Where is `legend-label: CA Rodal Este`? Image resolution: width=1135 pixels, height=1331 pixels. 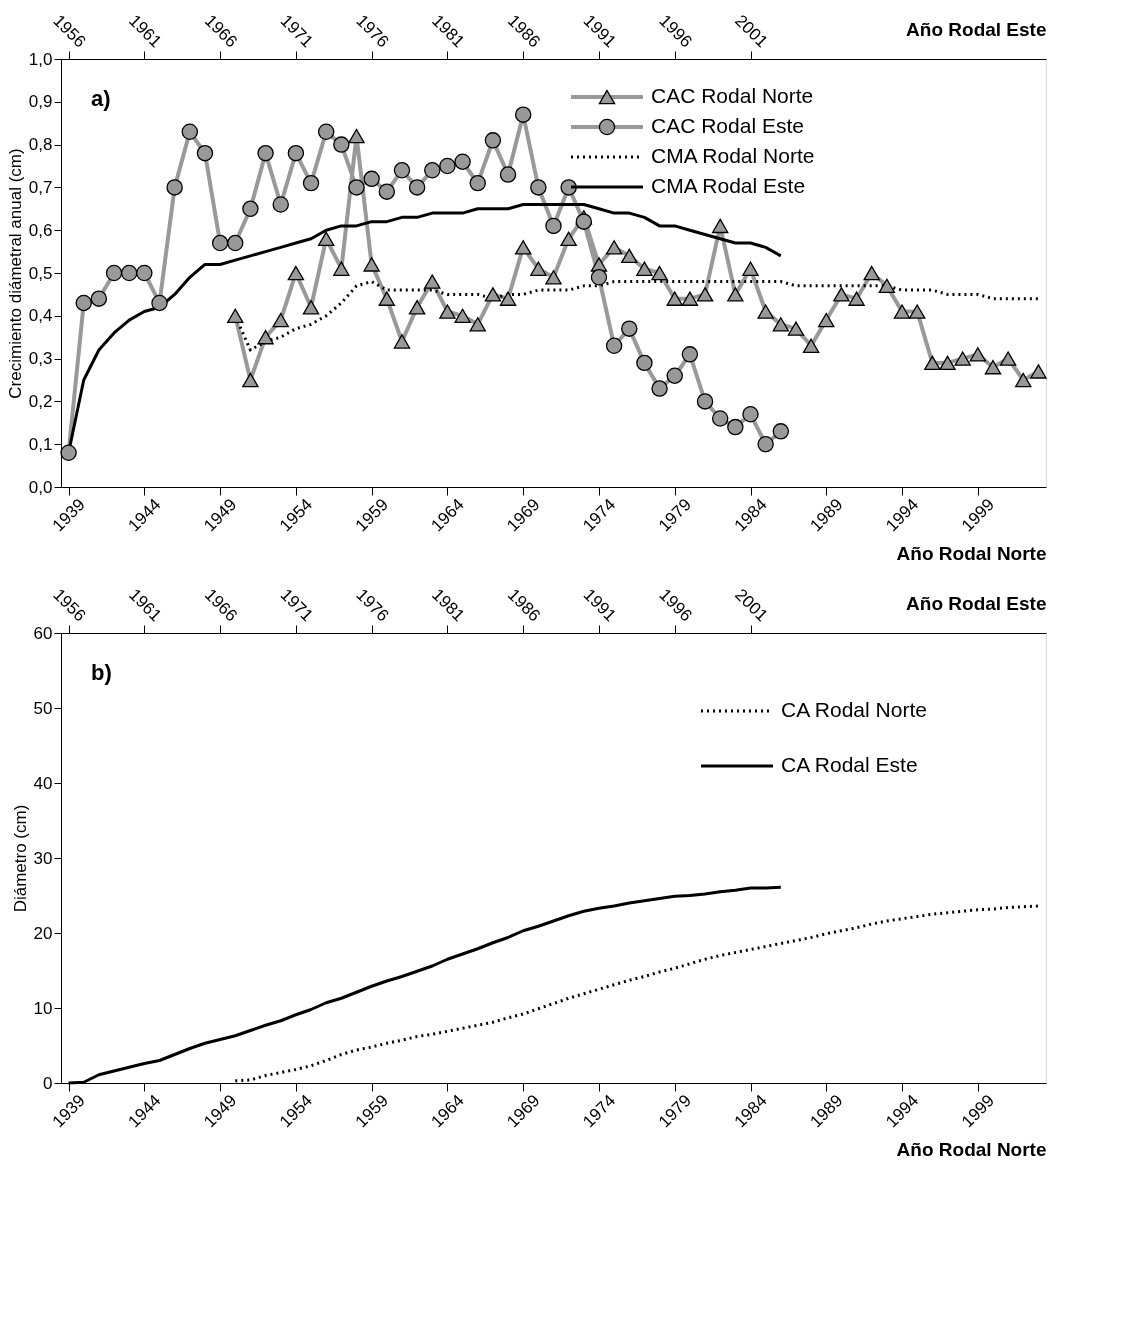
legend-label: CA Rodal Este is located at coordinates (849, 764).